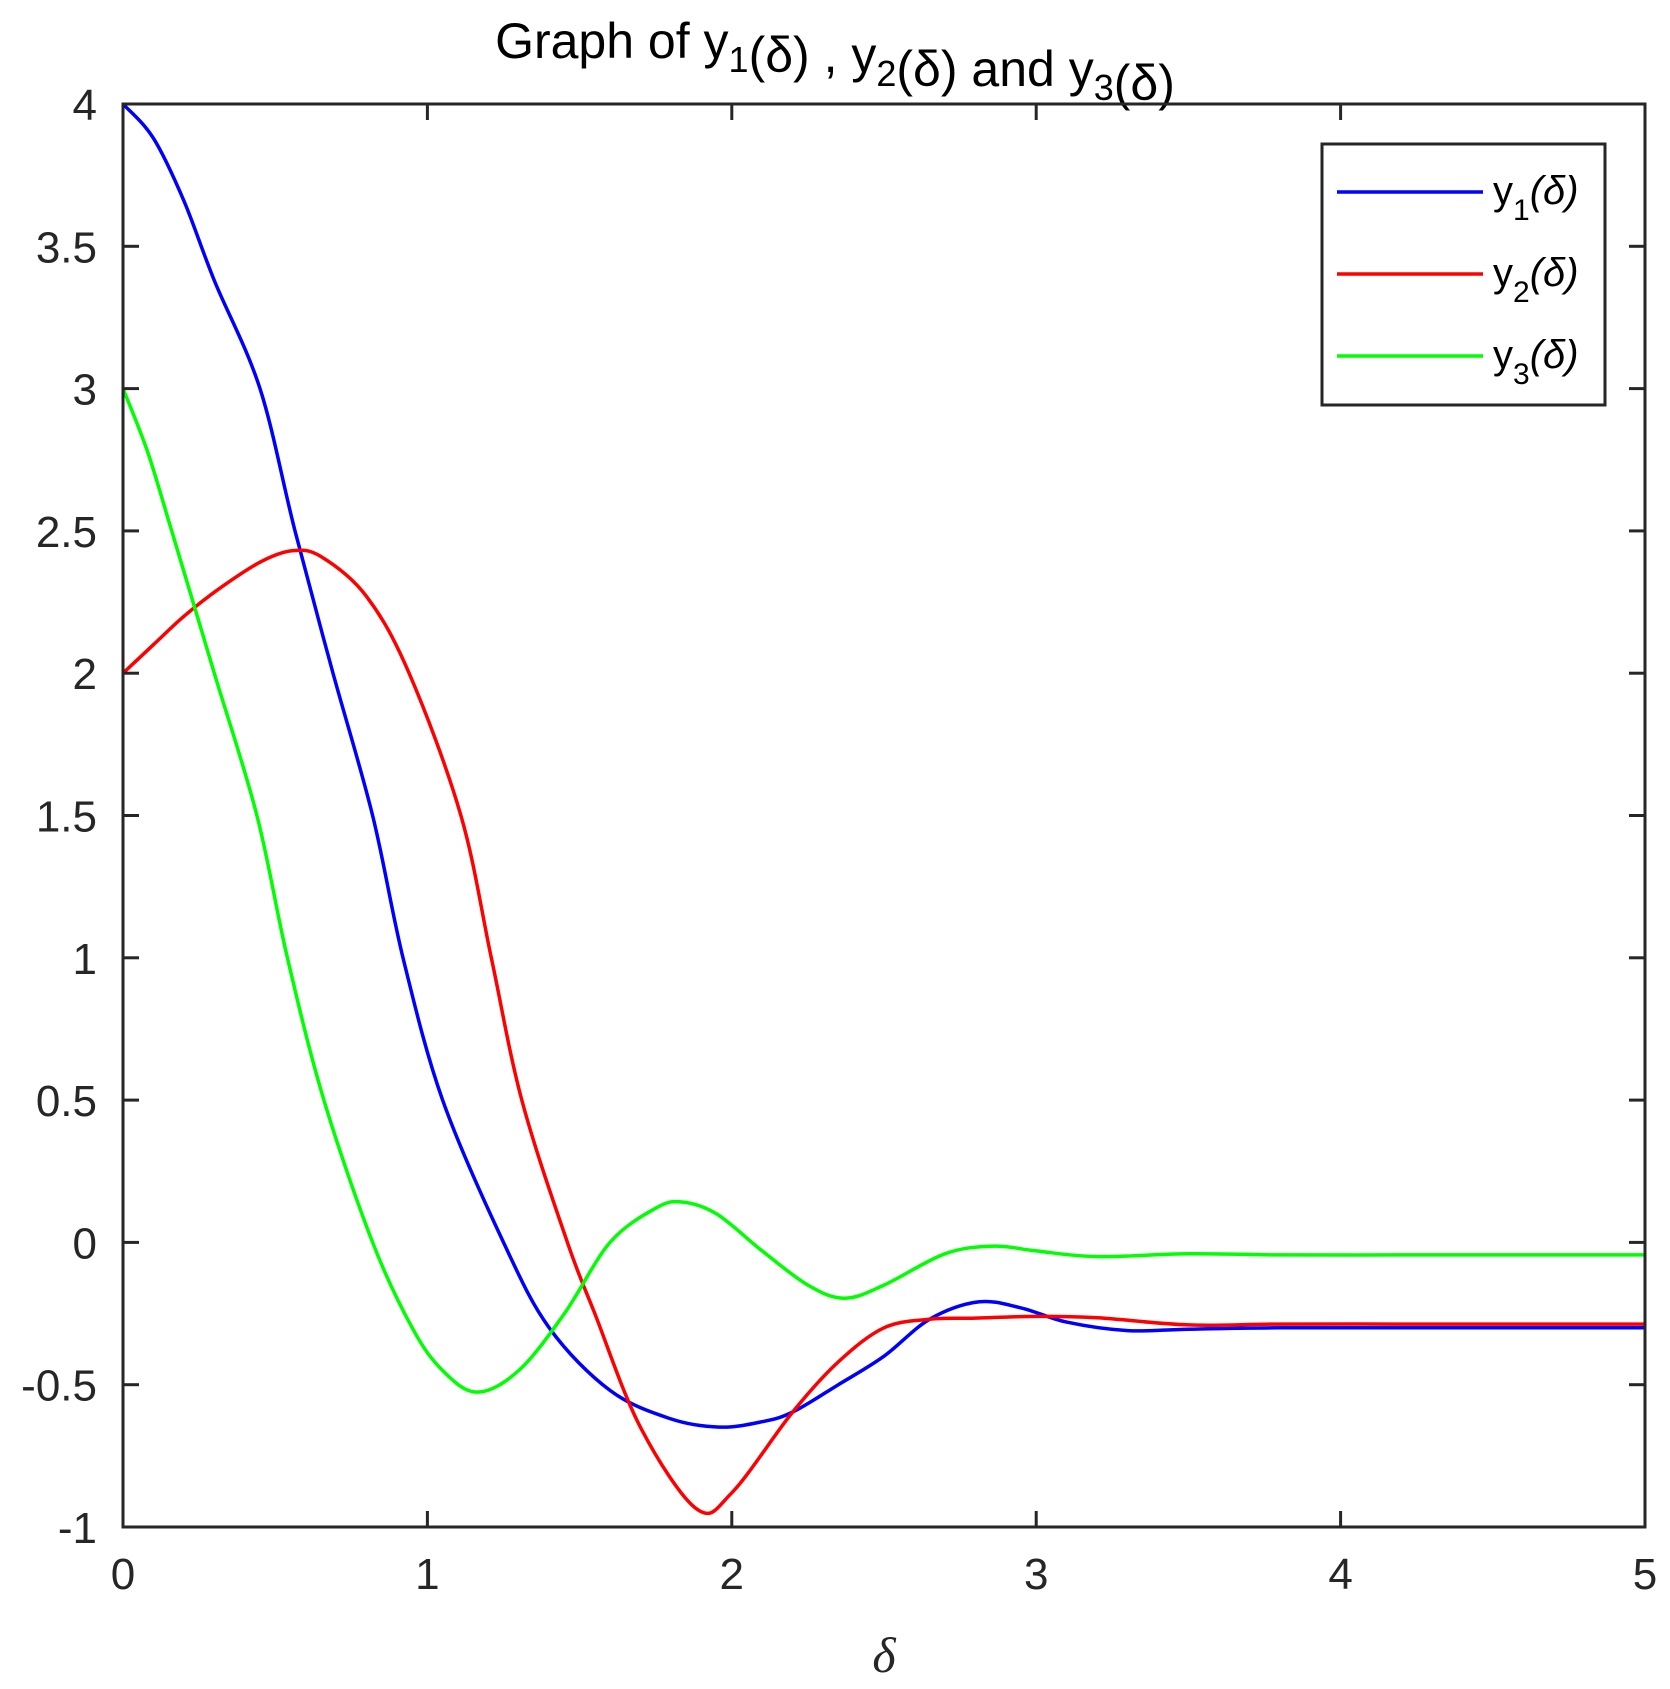 The width and height of the screenshot is (1670, 1689). I want to click on y-tick-label: -0.5, so click(59, 1386).